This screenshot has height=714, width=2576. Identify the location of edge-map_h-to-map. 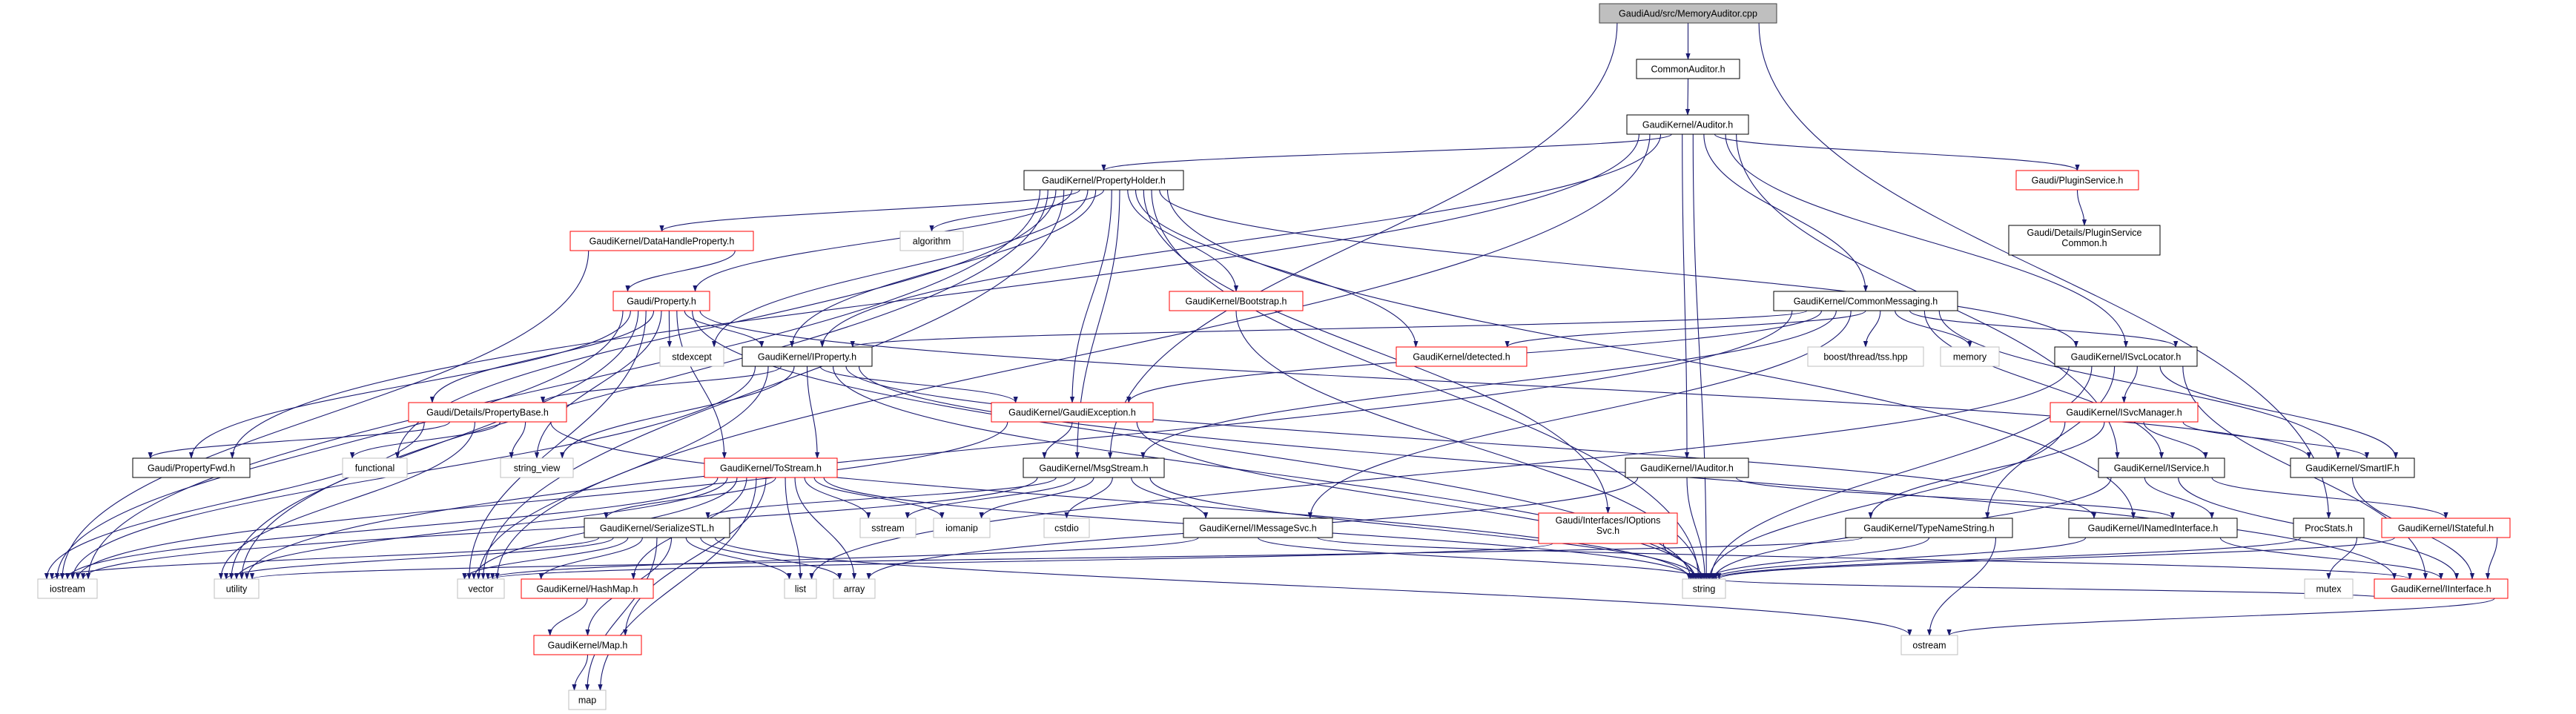
(580, 672).